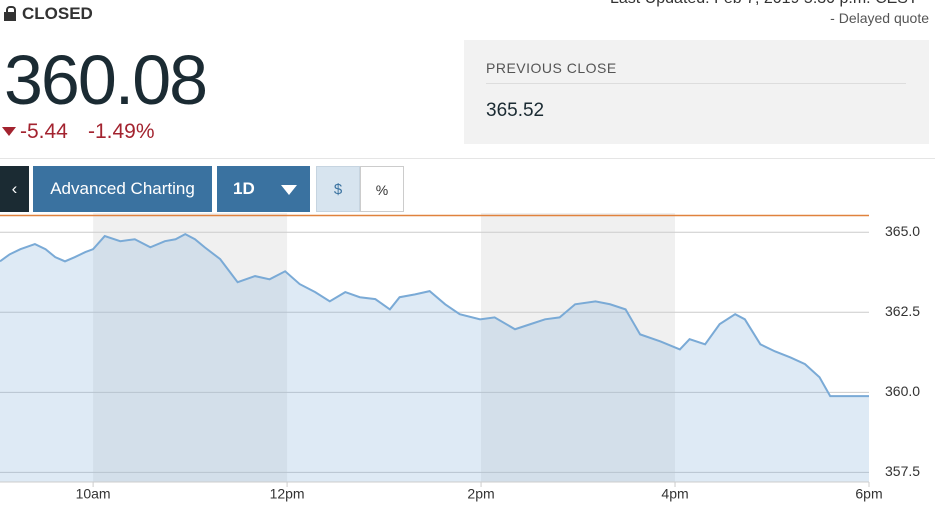 The width and height of the screenshot is (935, 511). Describe the element at coordinates (696, 83) in the screenshot. I see `divider` at that location.